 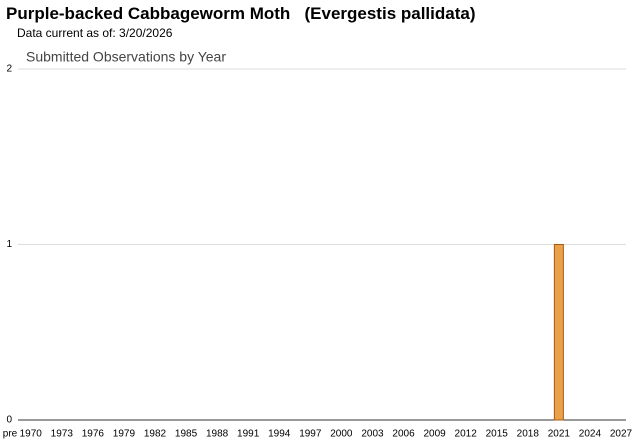 I want to click on x-tick-label: 2003, so click(x=372, y=434).